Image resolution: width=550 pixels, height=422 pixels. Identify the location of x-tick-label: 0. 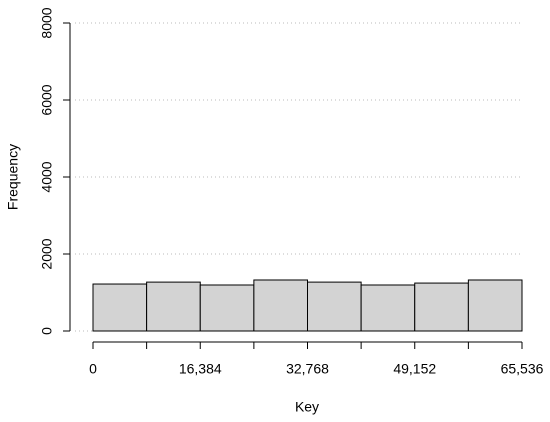
(93, 369).